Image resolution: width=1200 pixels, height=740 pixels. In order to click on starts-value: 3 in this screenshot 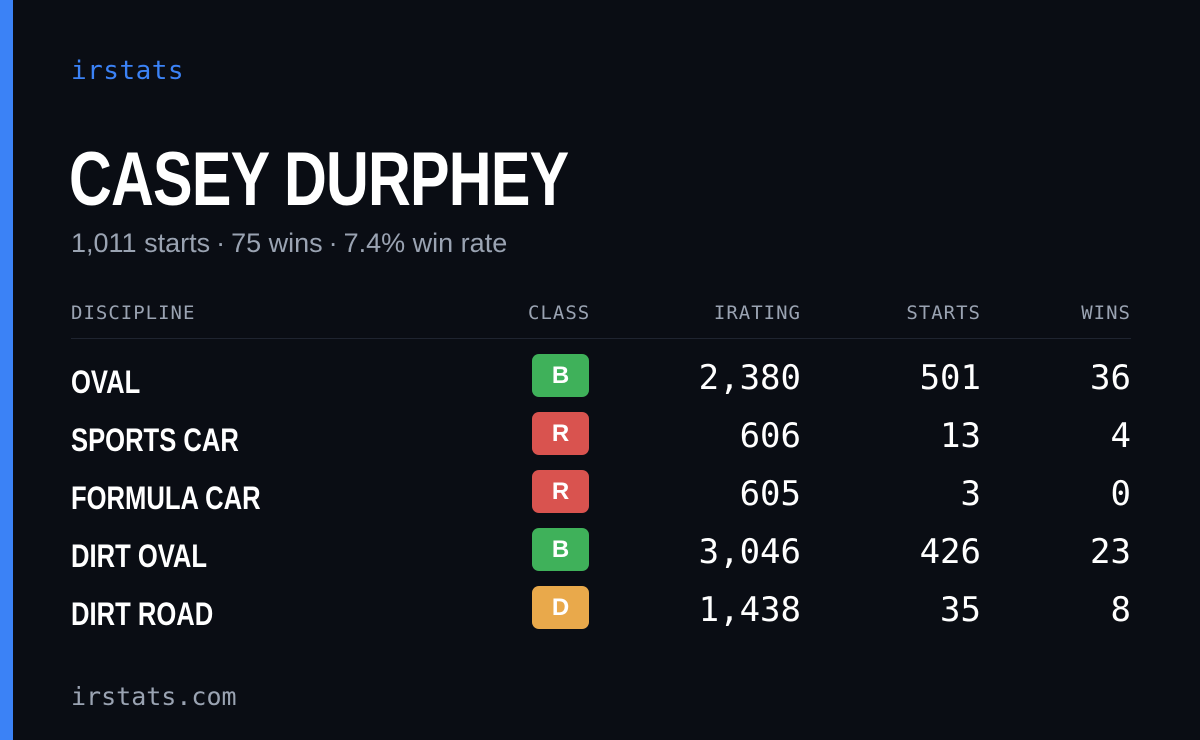, I will do `click(970, 494)`.